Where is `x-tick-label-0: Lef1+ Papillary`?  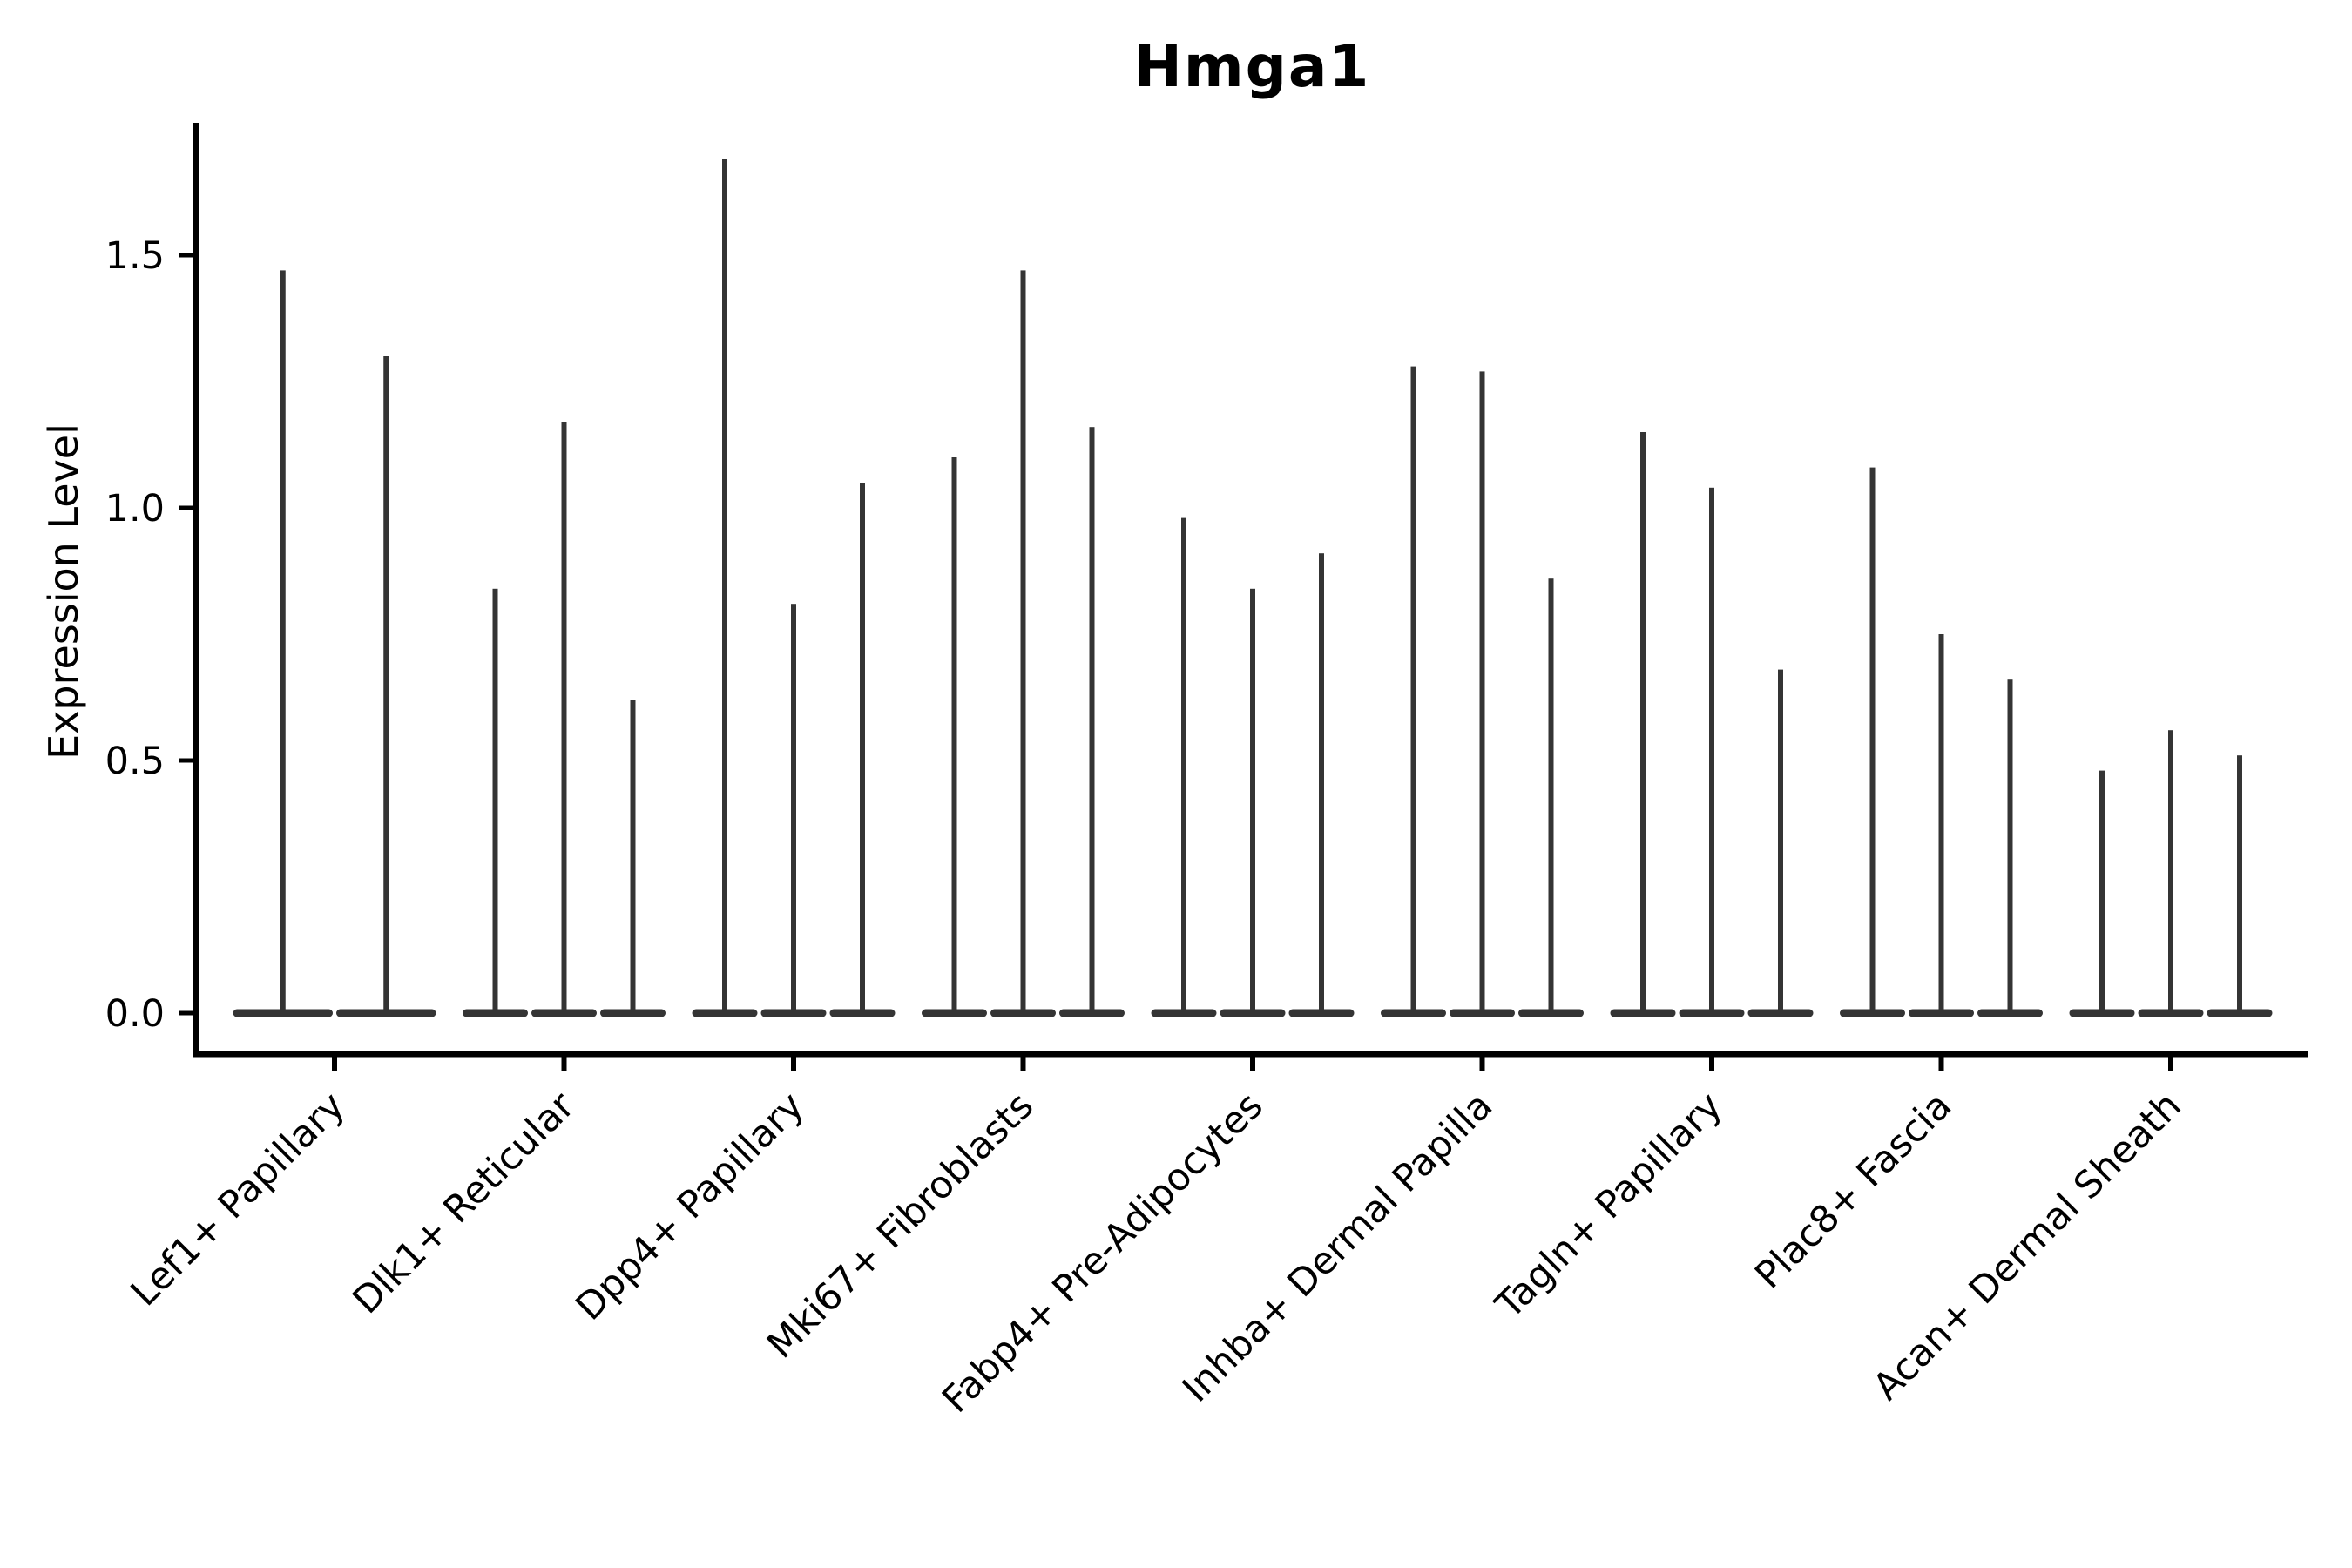
x-tick-label-0: Lef1+ Papillary is located at coordinates (238, 1199).